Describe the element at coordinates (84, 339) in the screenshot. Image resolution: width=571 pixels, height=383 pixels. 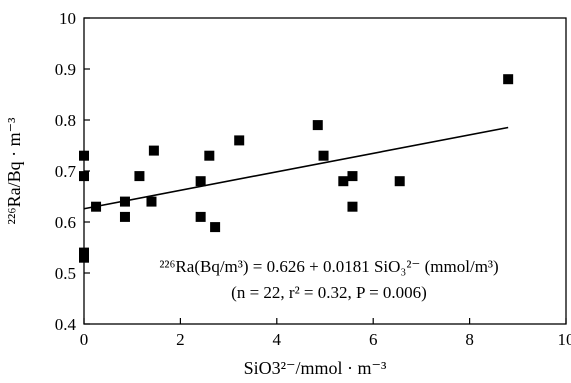
I see `x-tick-label: 0` at that location.